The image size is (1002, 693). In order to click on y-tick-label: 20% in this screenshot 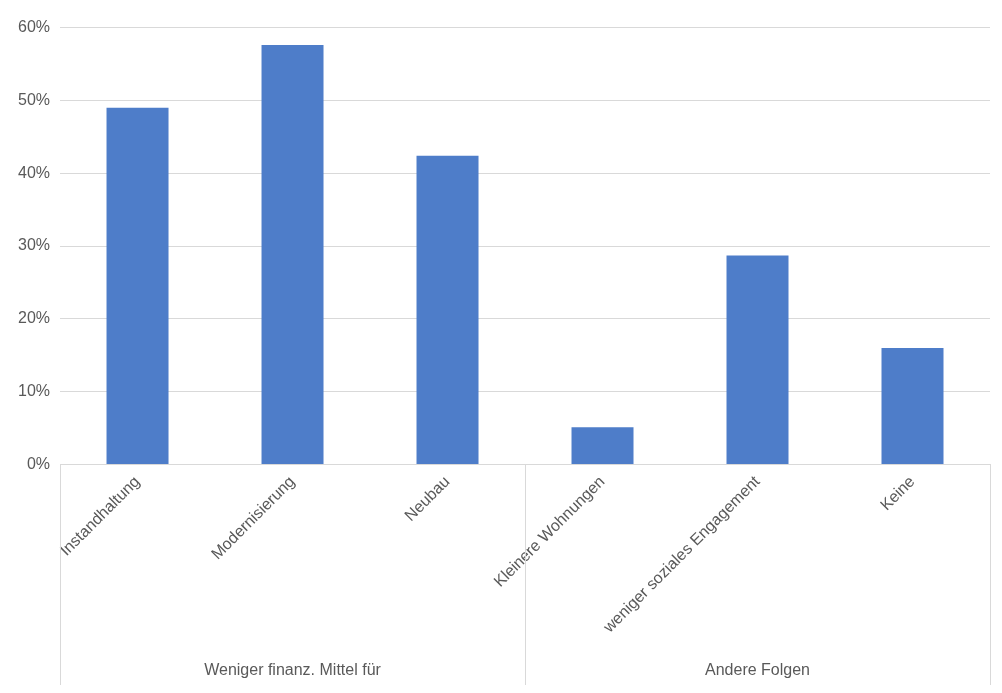, I will do `click(34, 318)`.